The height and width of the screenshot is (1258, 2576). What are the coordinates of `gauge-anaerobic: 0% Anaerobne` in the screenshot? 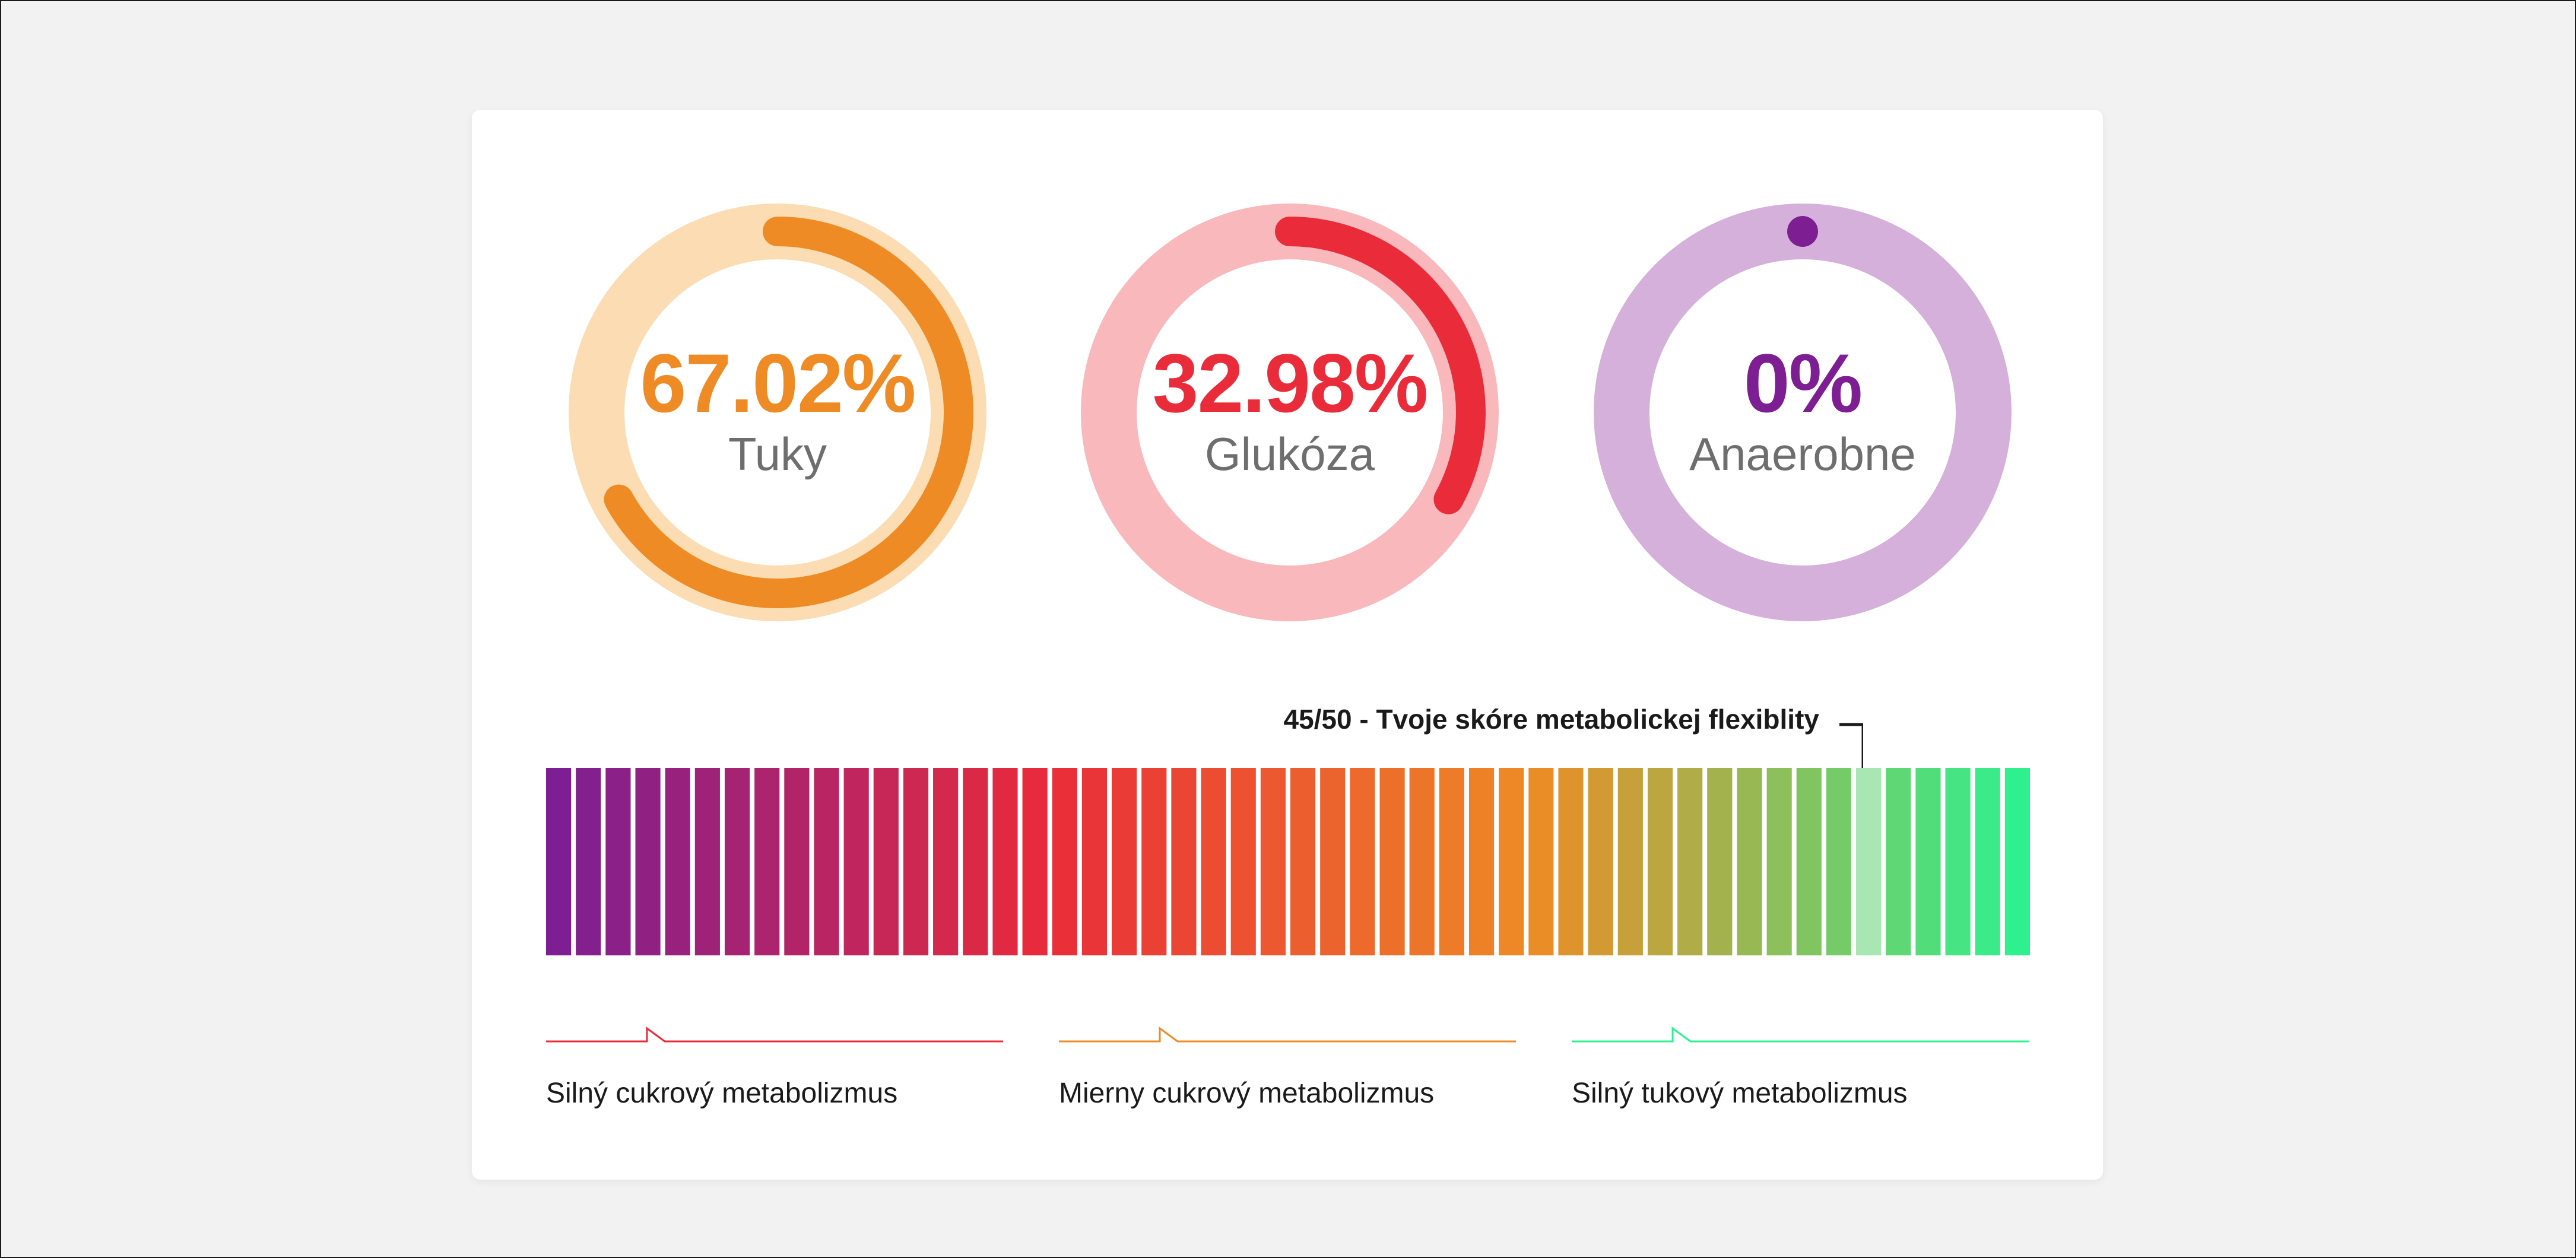 It's located at (1802, 413).